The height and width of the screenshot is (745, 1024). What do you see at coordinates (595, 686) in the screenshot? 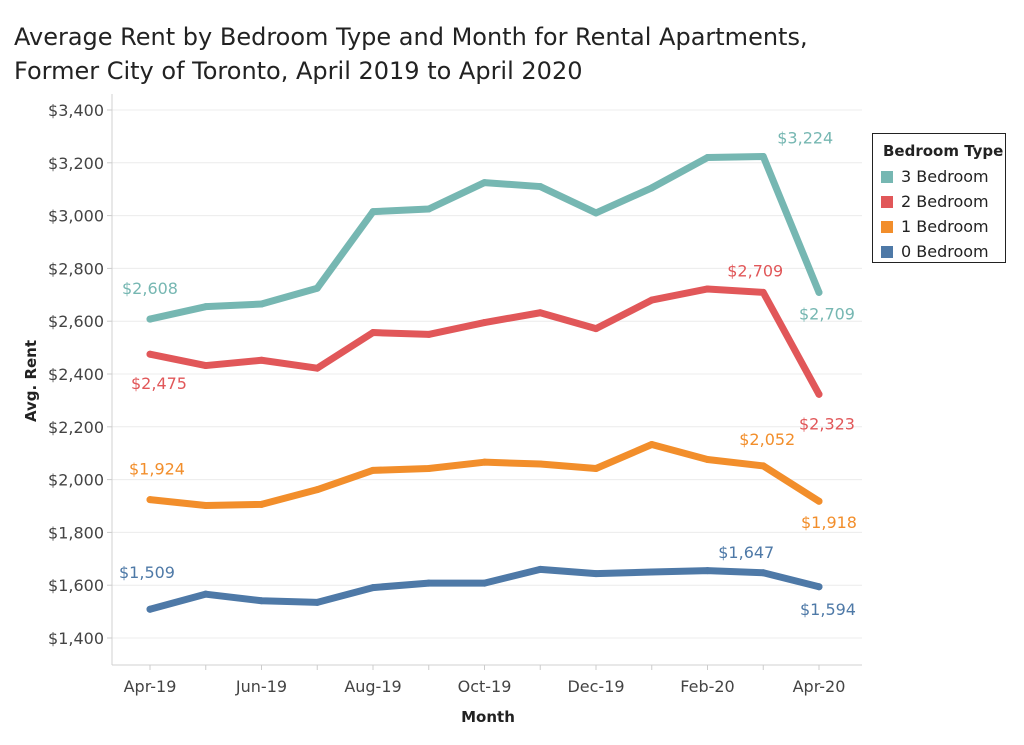
I see `x-tick-label: Dec-19` at bounding box center [595, 686].